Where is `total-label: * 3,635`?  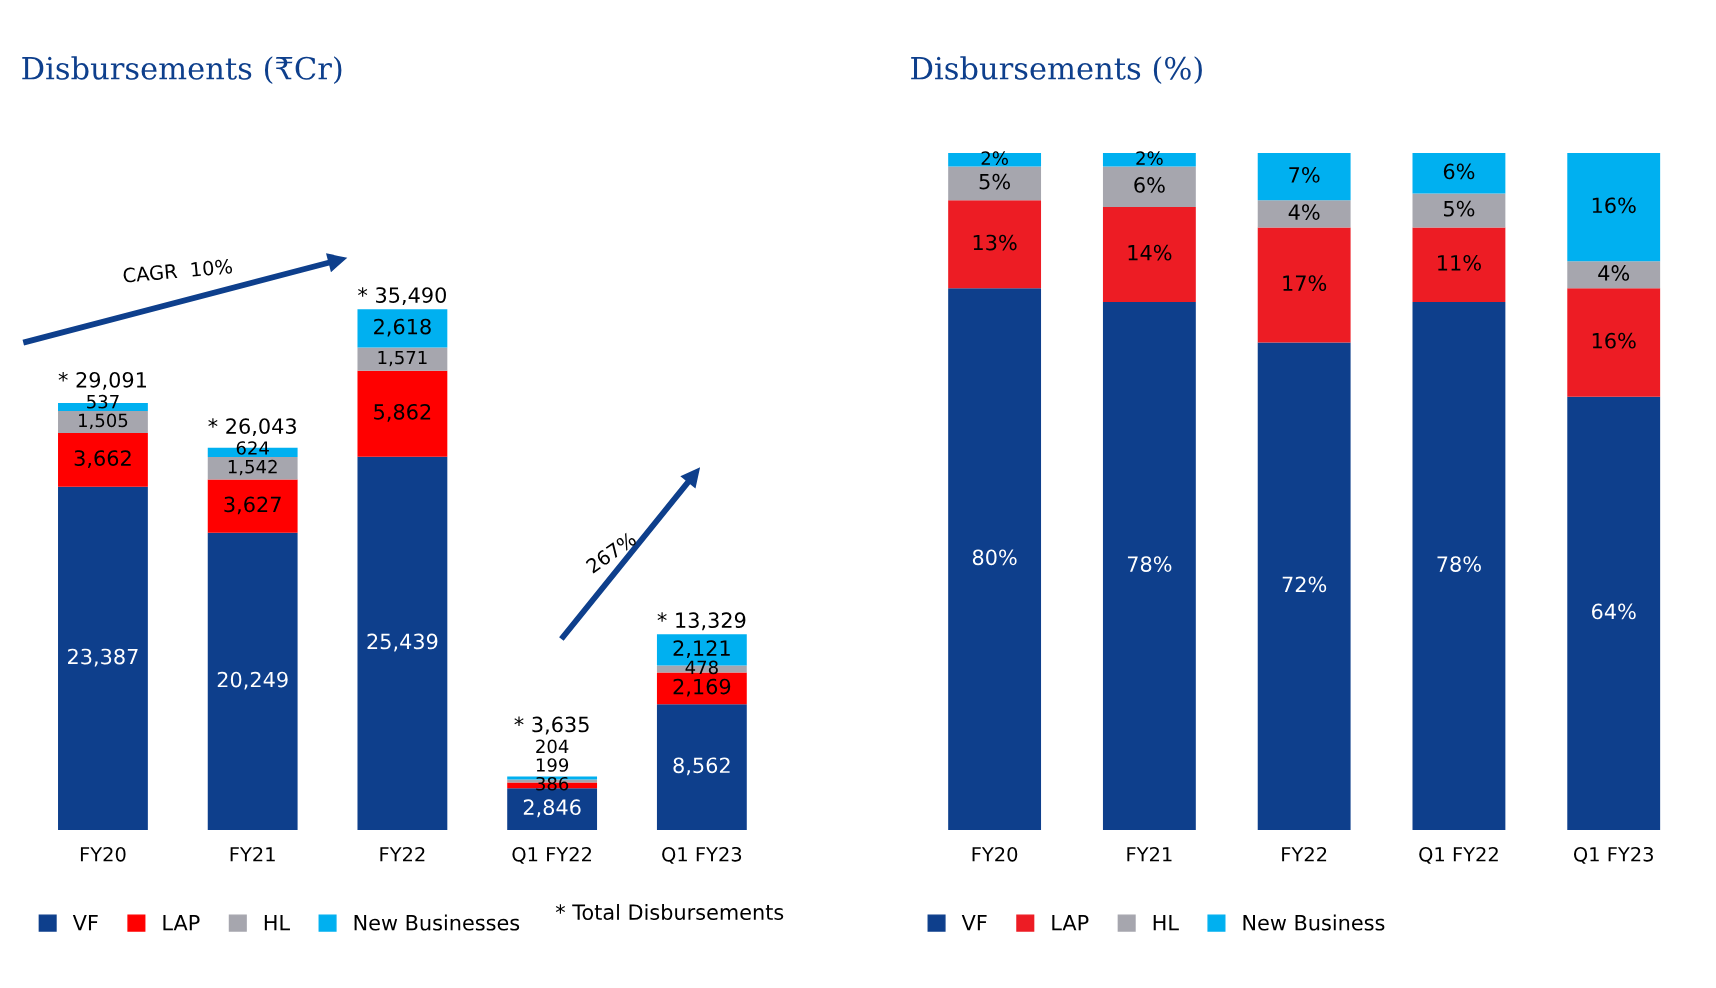 total-label: * 3,635 is located at coordinates (551, 725).